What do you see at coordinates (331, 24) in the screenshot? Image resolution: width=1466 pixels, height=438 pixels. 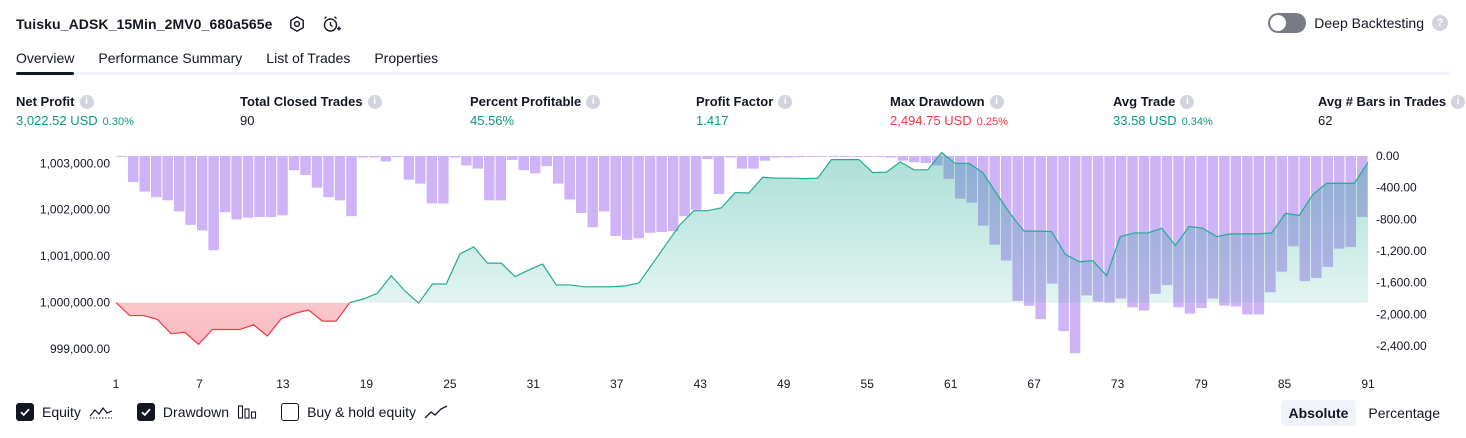 I see `add-alert-icon` at bounding box center [331, 24].